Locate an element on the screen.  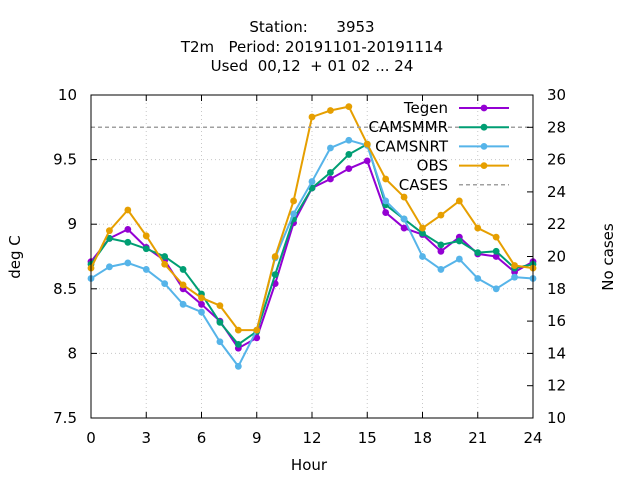
y-tick-label: 9 is located at coordinates (72, 224).